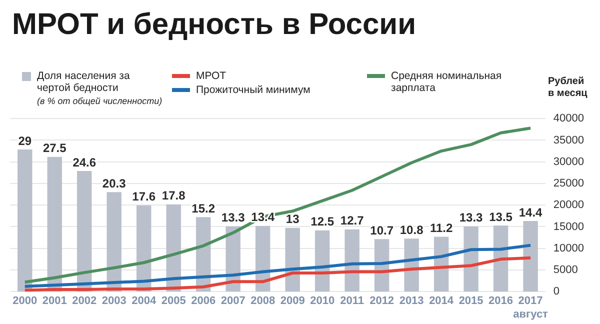 Image resolution: width=600 pixels, height=324 pixels. What do you see at coordinates (293, 219) in the screenshot?
I see `data-label: 13` at bounding box center [293, 219].